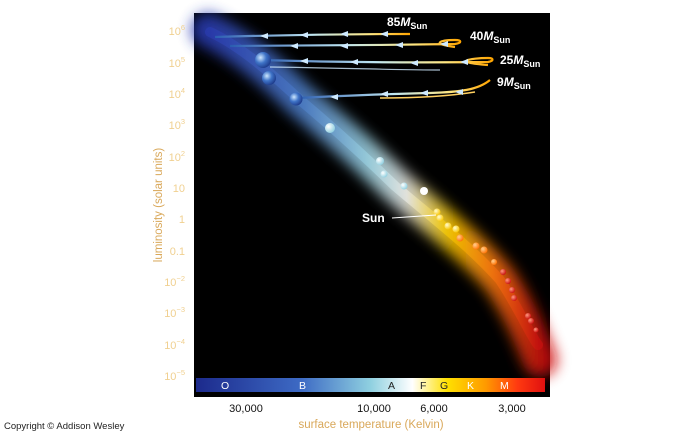 The height and width of the screenshot is (439, 699). What do you see at coordinates (373, 218) in the screenshot?
I see `sun-label: Sun` at bounding box center [373, 218].